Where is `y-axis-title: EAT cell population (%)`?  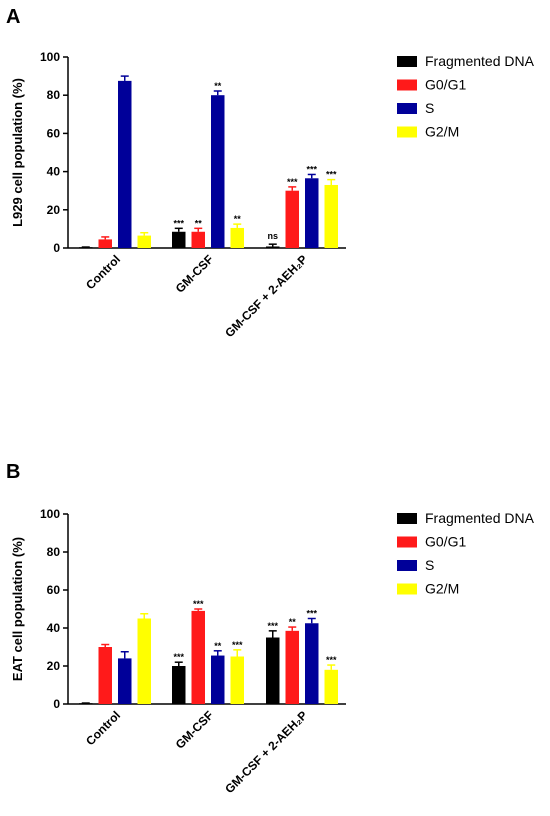 y-axis-title: EAT cell population (%) is located at coordinates (17, 609).